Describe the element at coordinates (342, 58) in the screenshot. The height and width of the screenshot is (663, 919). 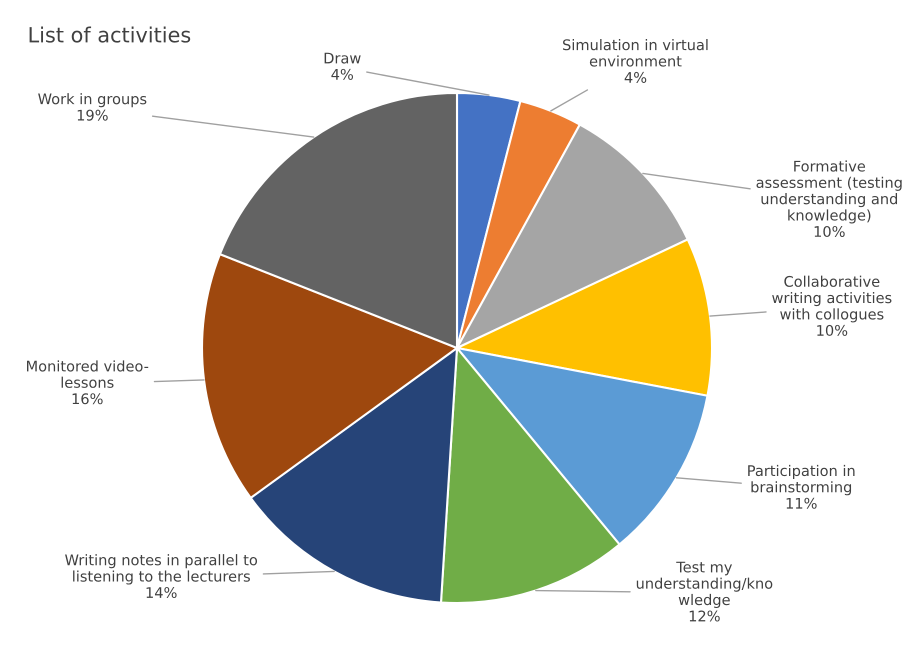
I see `slice-label: Draw` at that location.